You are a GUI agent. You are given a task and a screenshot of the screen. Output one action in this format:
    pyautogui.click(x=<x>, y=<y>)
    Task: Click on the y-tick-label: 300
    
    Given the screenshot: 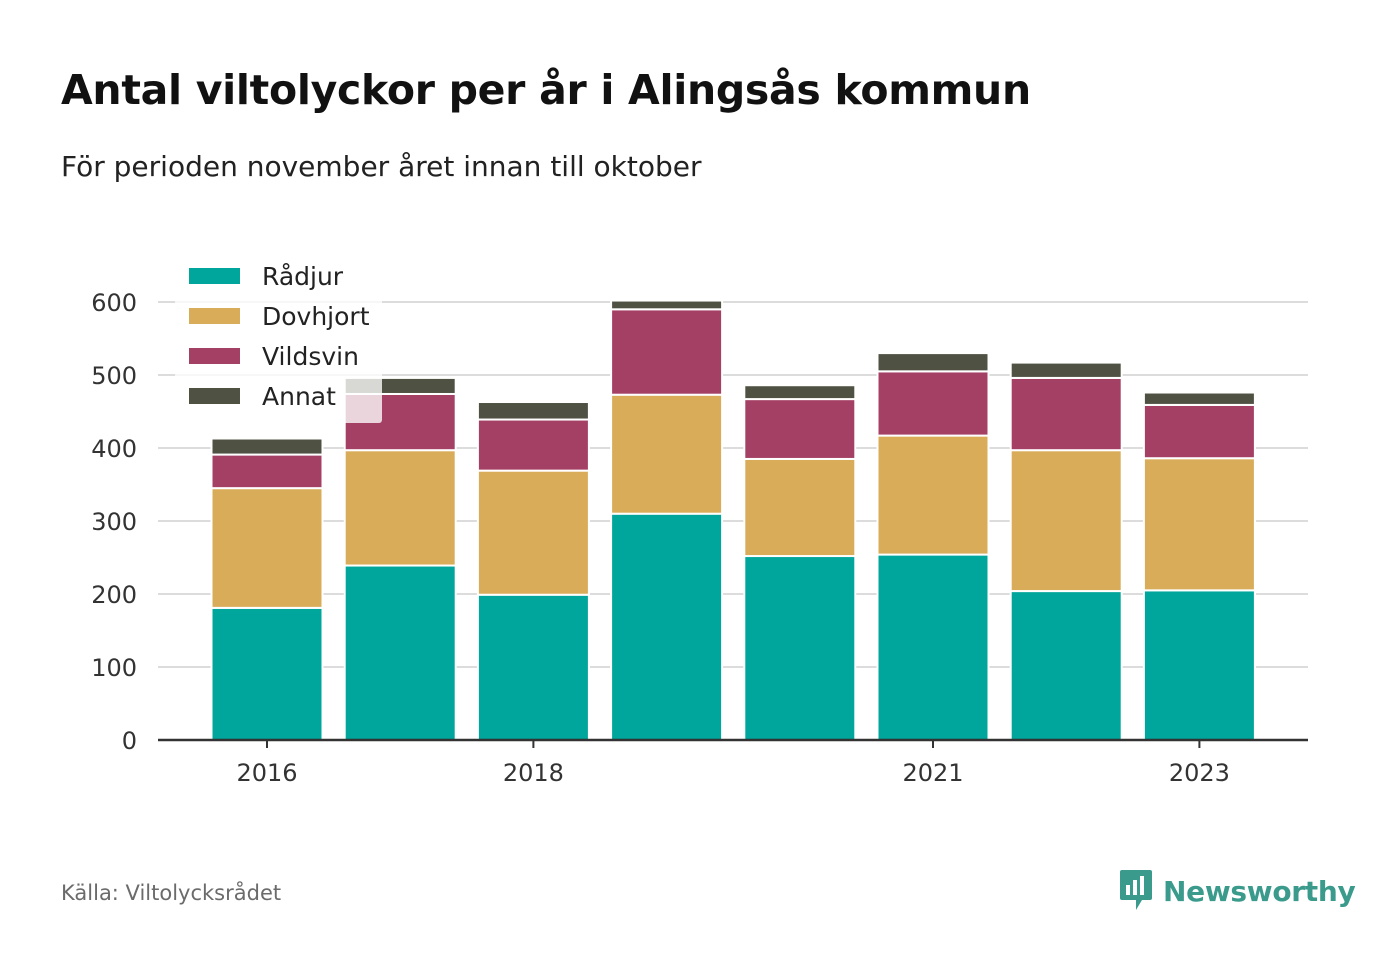 What is the action you would take?
    pyautogui.click(x=114, y=522)
    